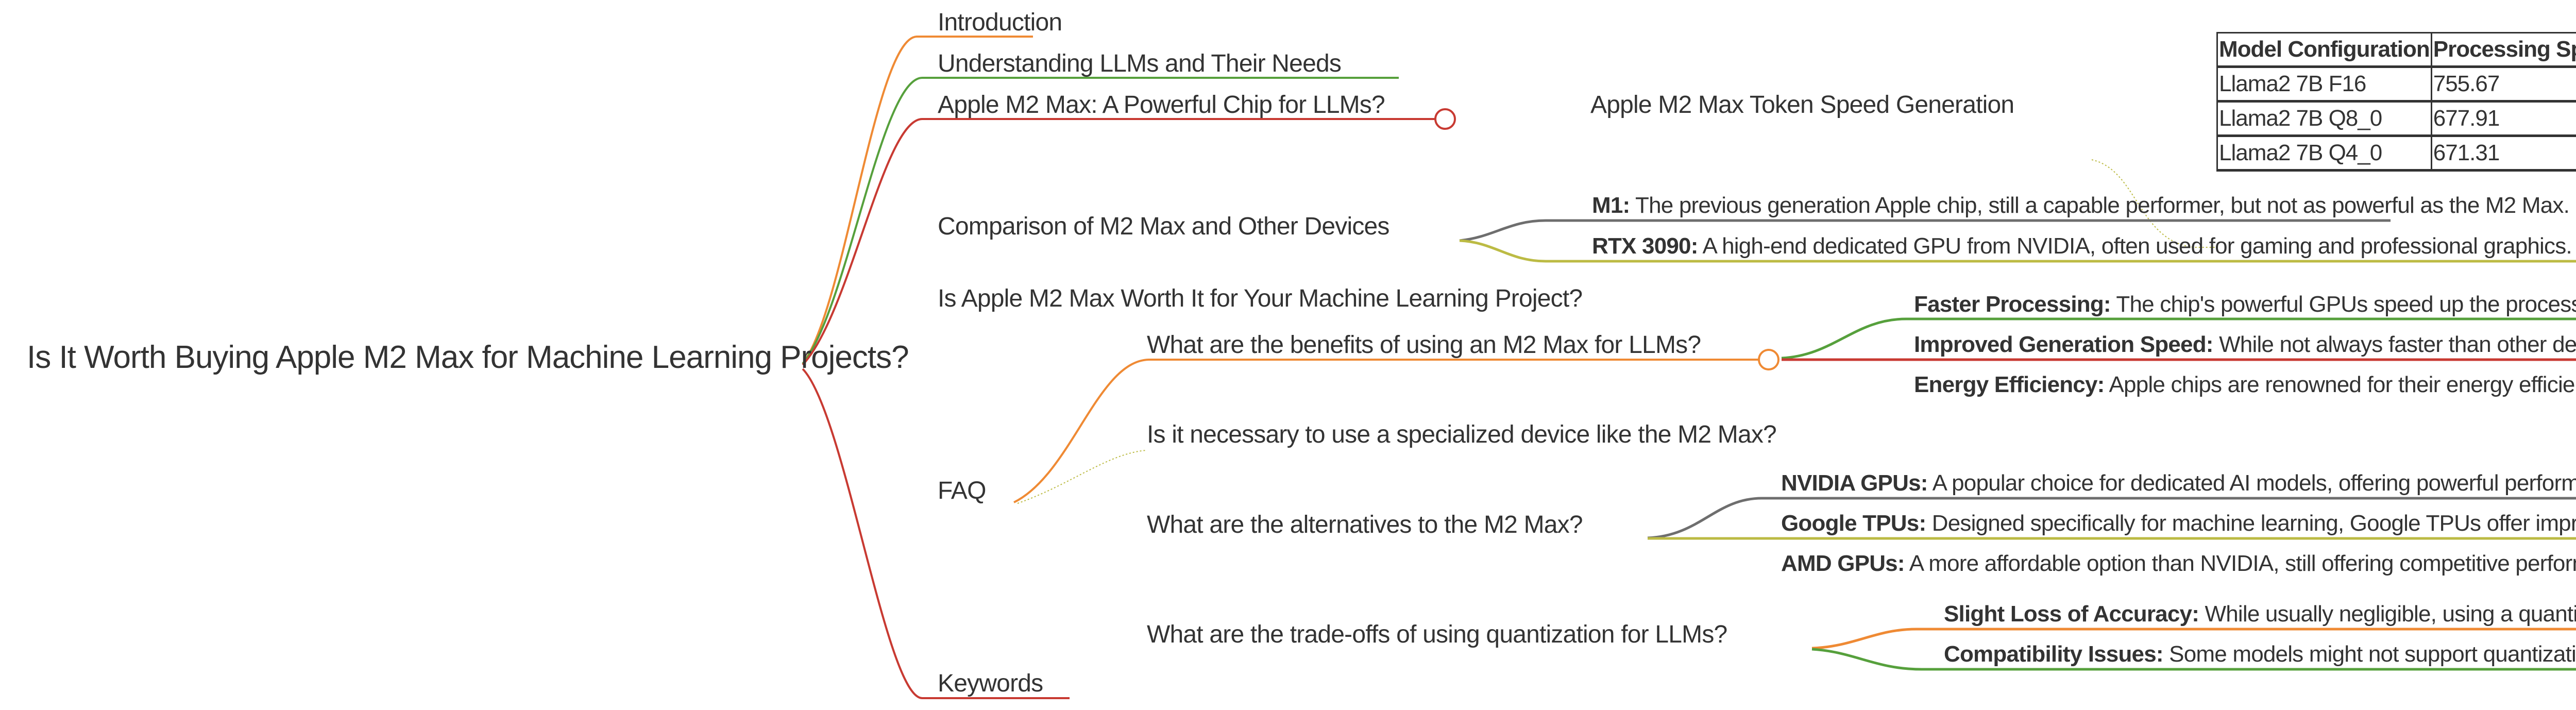 The height and width of the screenshot is (710, 2576). I want to click on link-slight-loss, so click(2193, 639).